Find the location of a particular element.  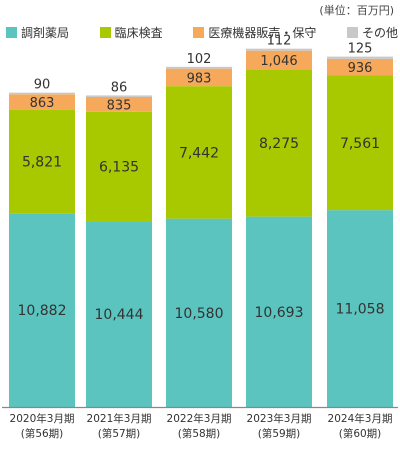

data-label: 10,444 is located at coordinates (119, 315).